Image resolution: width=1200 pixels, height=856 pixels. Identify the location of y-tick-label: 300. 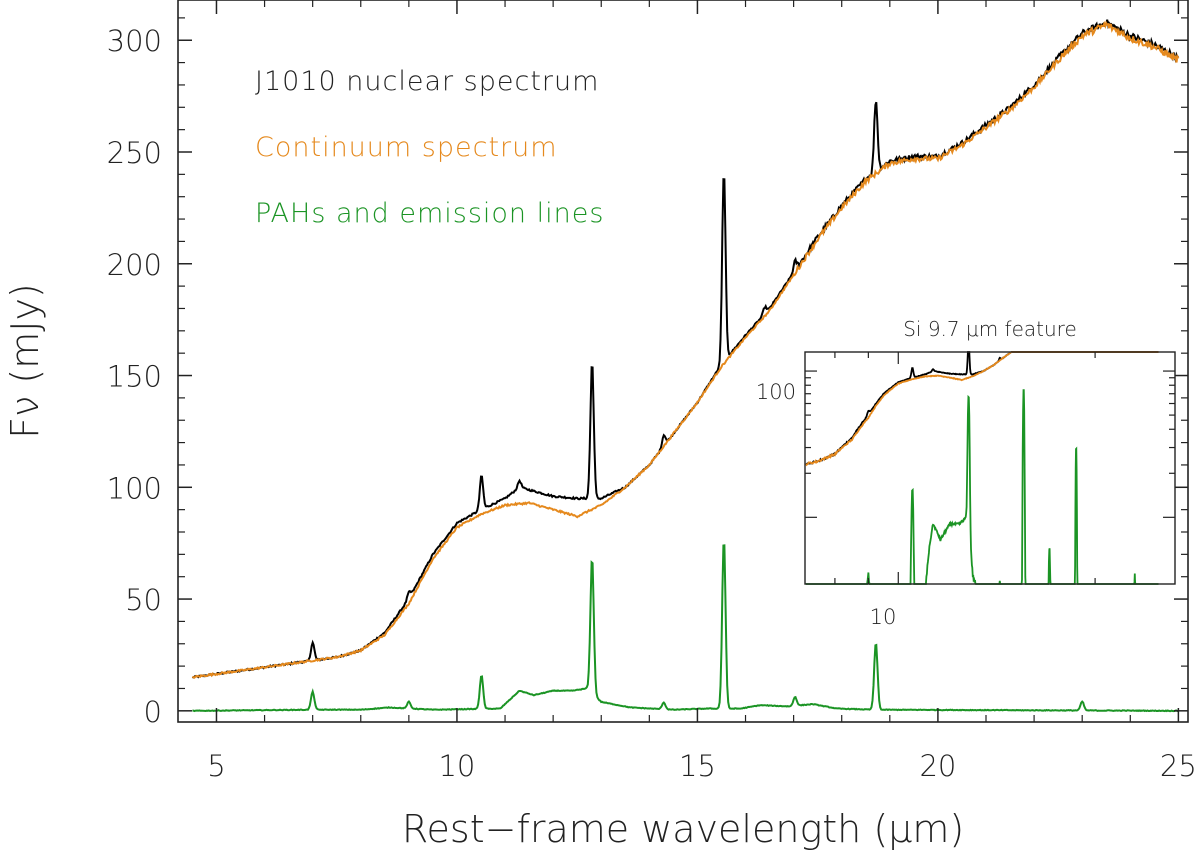
(134, 41).